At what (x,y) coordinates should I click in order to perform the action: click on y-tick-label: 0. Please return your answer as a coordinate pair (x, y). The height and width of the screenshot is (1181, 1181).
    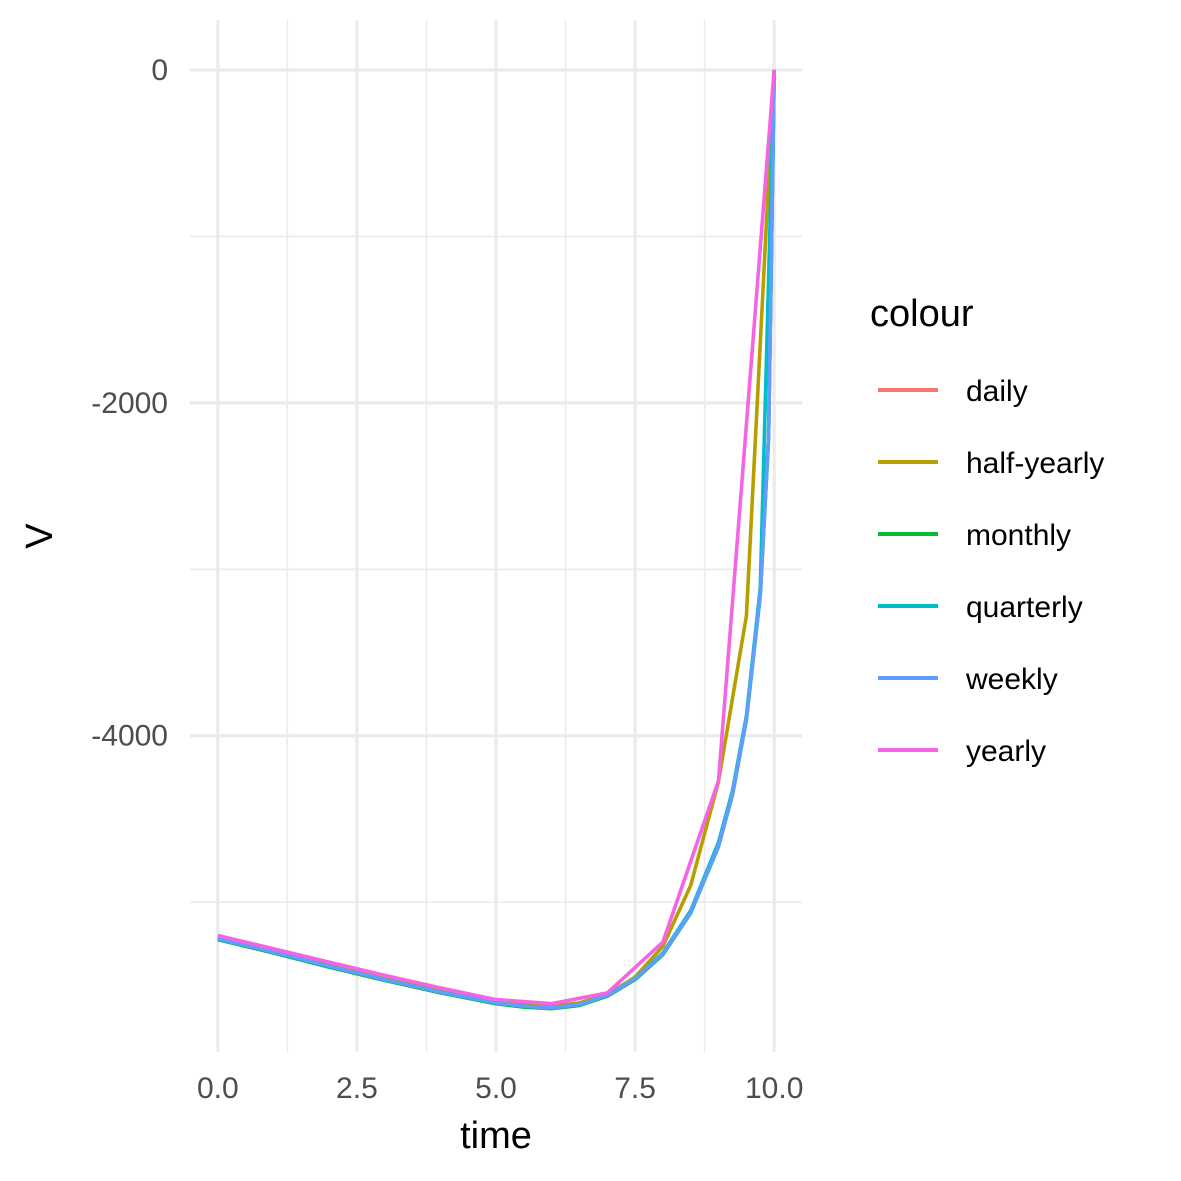
    Looking at the image, I should click on (159, 70).